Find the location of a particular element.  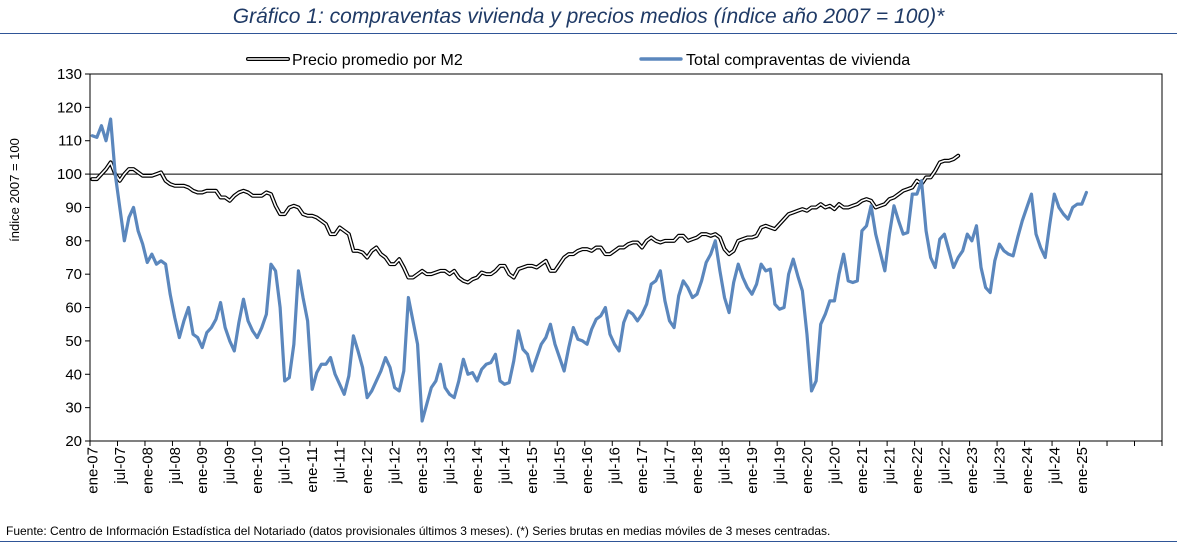

x-tick-label: ene-22 is located at coordinates (917, 470).